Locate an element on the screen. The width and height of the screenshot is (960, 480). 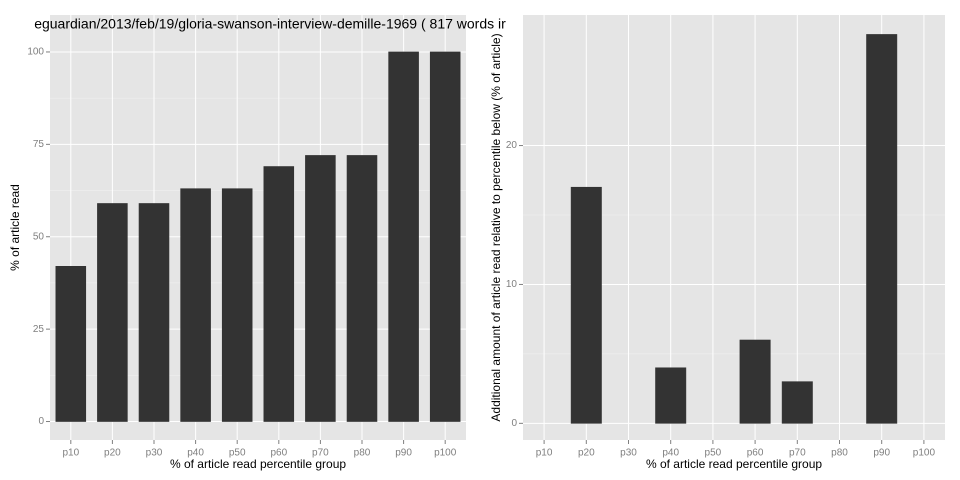
y-tick-label: 100 is located at coordinates (35, 52).